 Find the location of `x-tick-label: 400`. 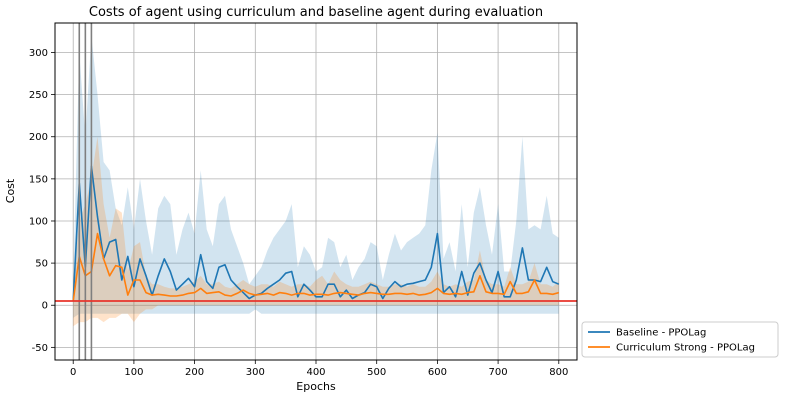

x-tick-label: 400 is located at coordinates (315, 372).